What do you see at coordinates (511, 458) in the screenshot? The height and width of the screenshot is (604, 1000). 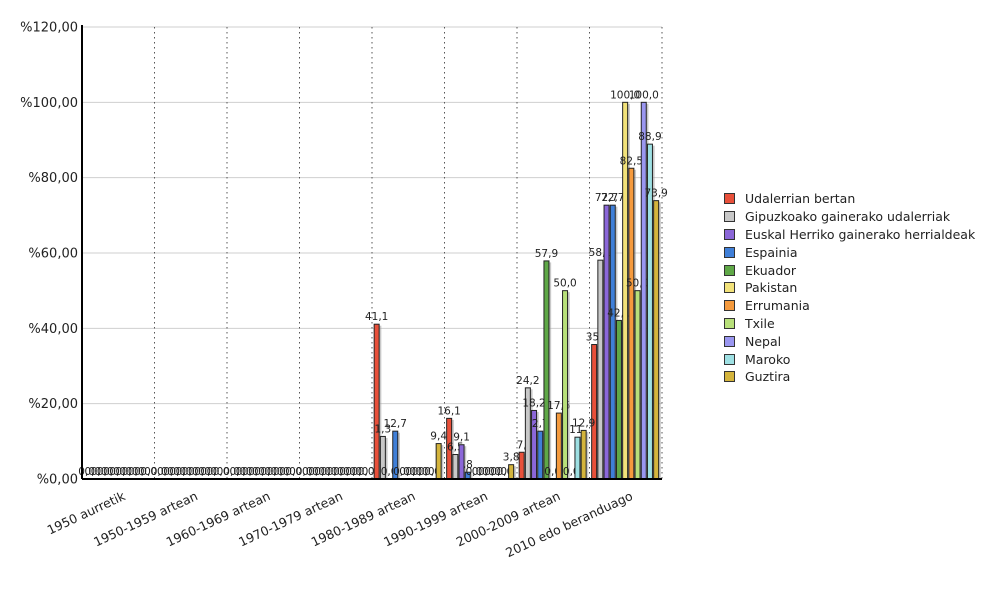 I see `data-label: 3,8` at bounding box center [511, 458].